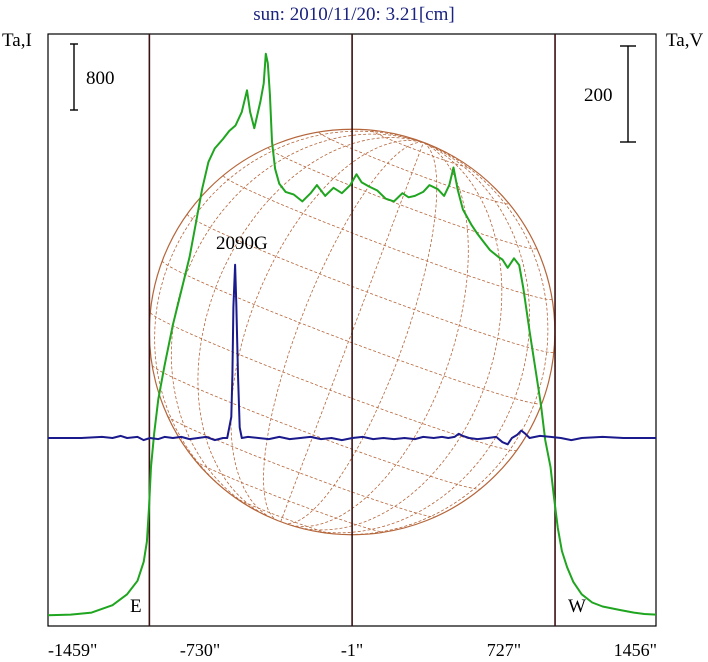 The width and height of the screenshot is (708, 662). Describe the element at coordinates (242, 243) in the screenshot. I see `peak-annotation: 2090G` at that location.